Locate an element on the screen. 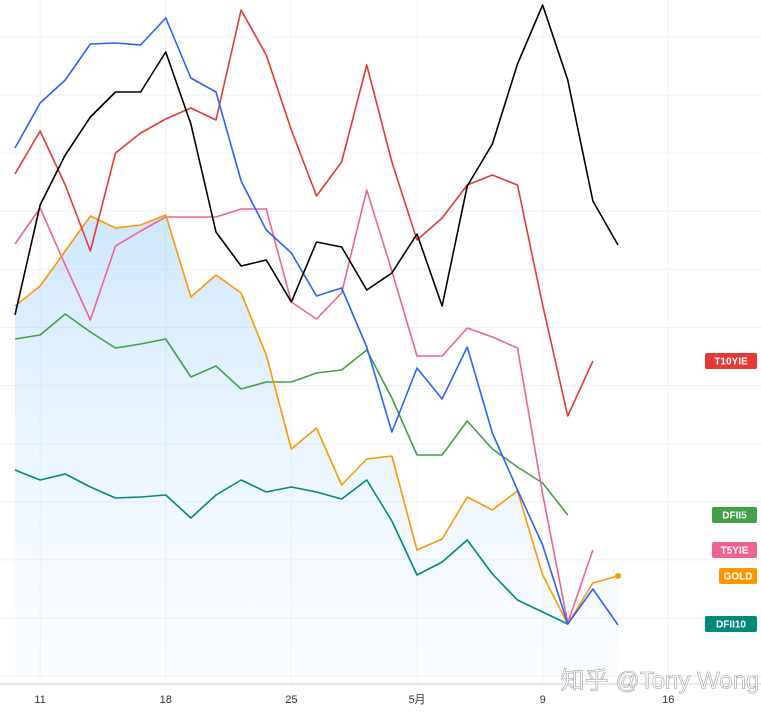  end-dot is located at coordinates (618, 576).